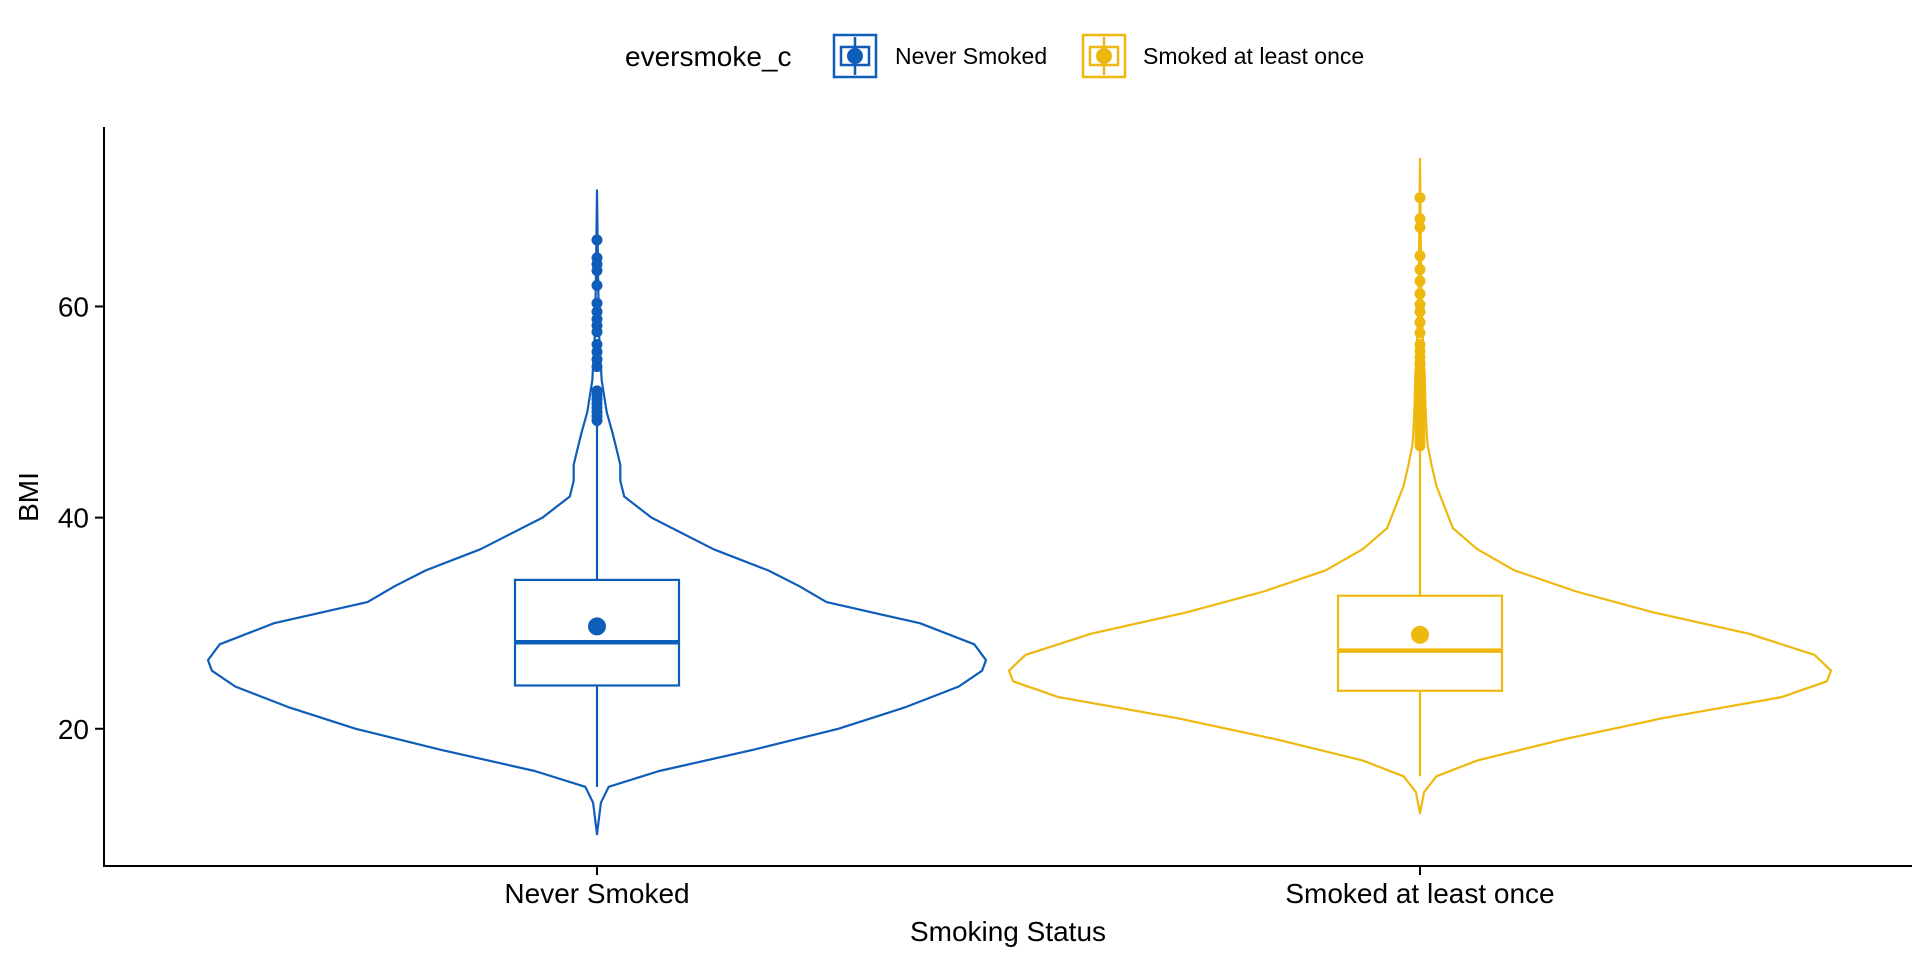 This screenshot has width=1920, height=960. Describe the element at coordinates (1104, 56) in the screenshot. I see `legend-key-smoked-at-least-once` at that location.